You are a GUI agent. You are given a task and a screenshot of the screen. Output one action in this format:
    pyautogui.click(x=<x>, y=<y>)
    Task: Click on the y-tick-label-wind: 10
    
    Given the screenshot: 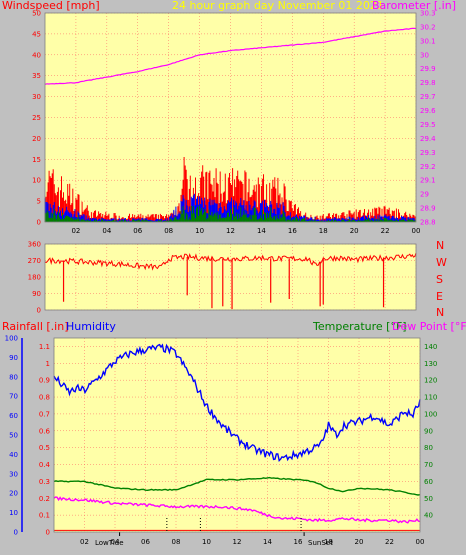 What is the action you would take?
    pyautogui.click(x=36, y=181)
    